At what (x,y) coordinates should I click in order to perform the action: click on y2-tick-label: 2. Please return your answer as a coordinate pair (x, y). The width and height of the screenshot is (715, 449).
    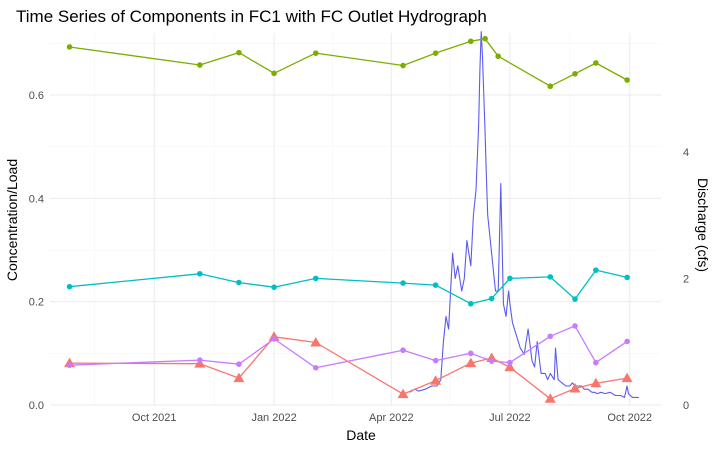
    Looking at the image, I should click on (686, 279).